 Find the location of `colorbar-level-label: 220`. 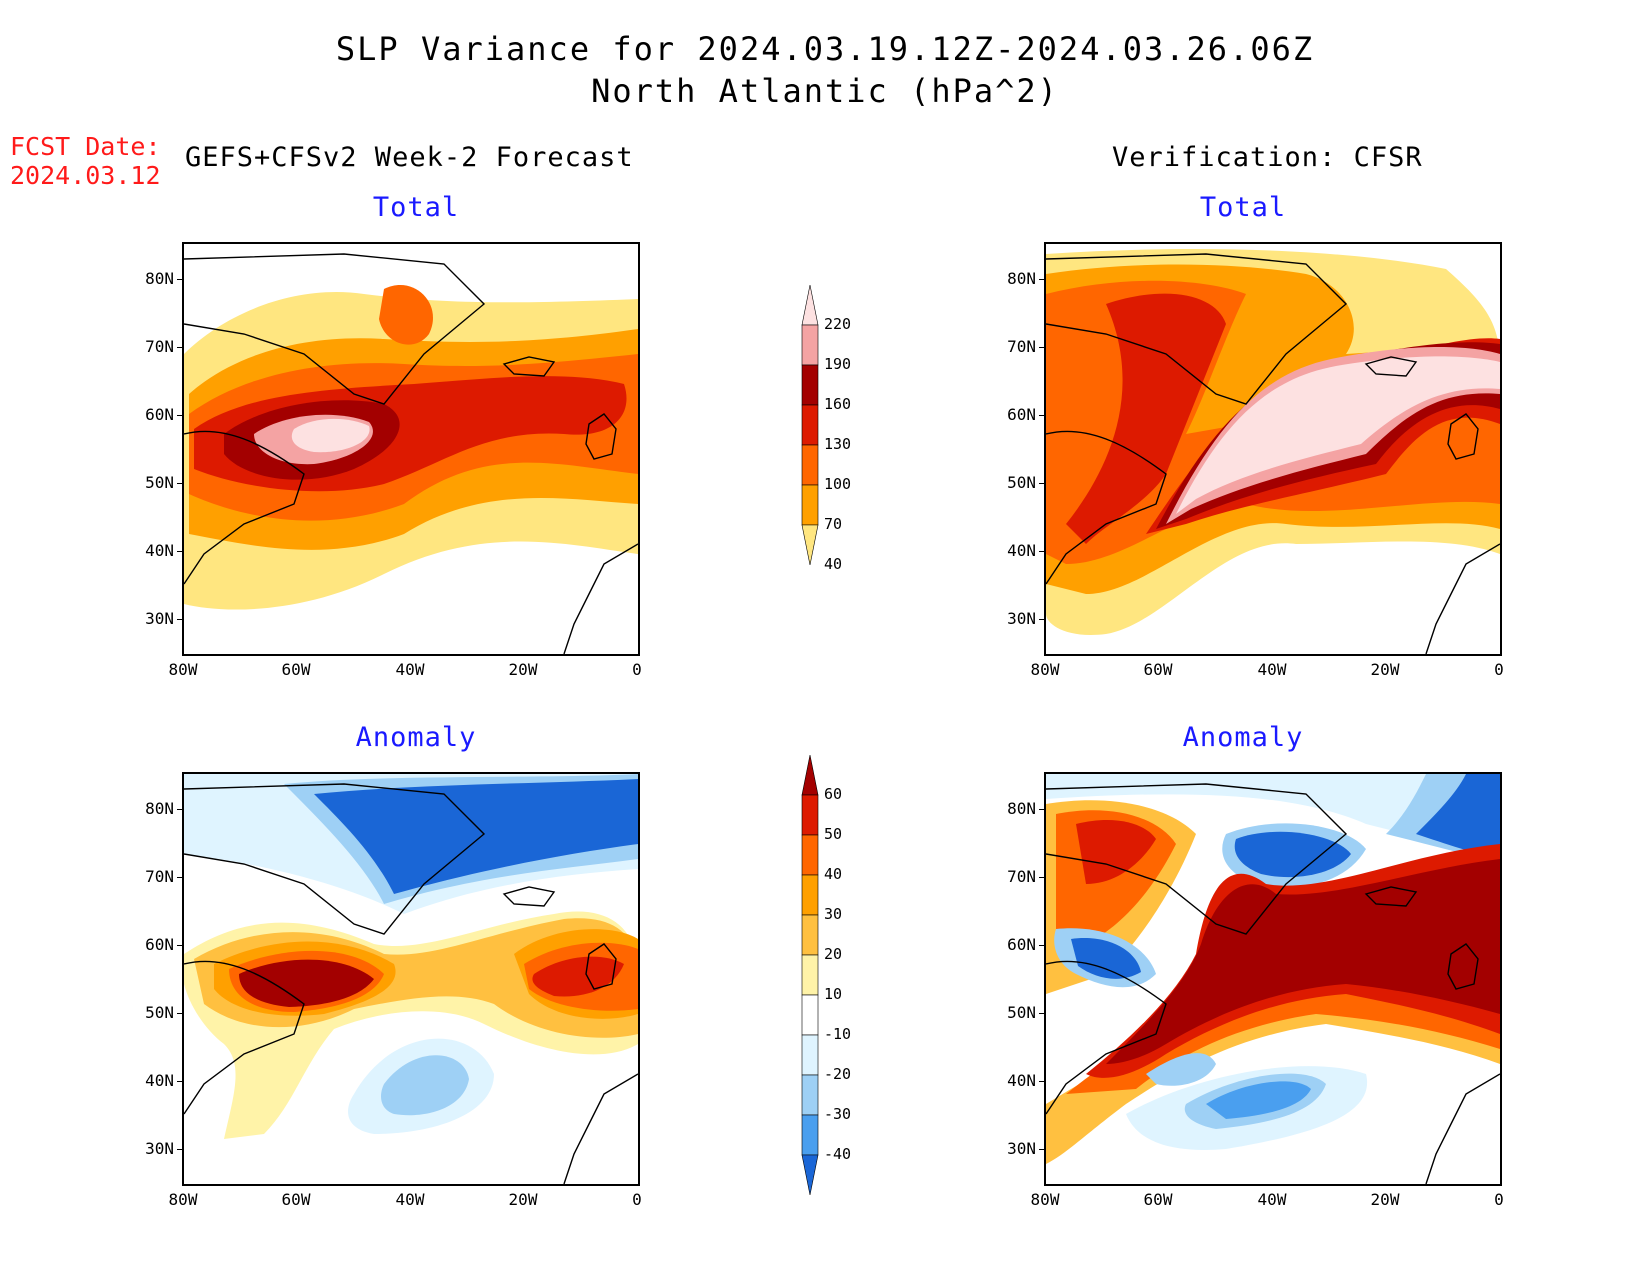

colorbar-level-label: 220 is located at coordinates (838, 324).